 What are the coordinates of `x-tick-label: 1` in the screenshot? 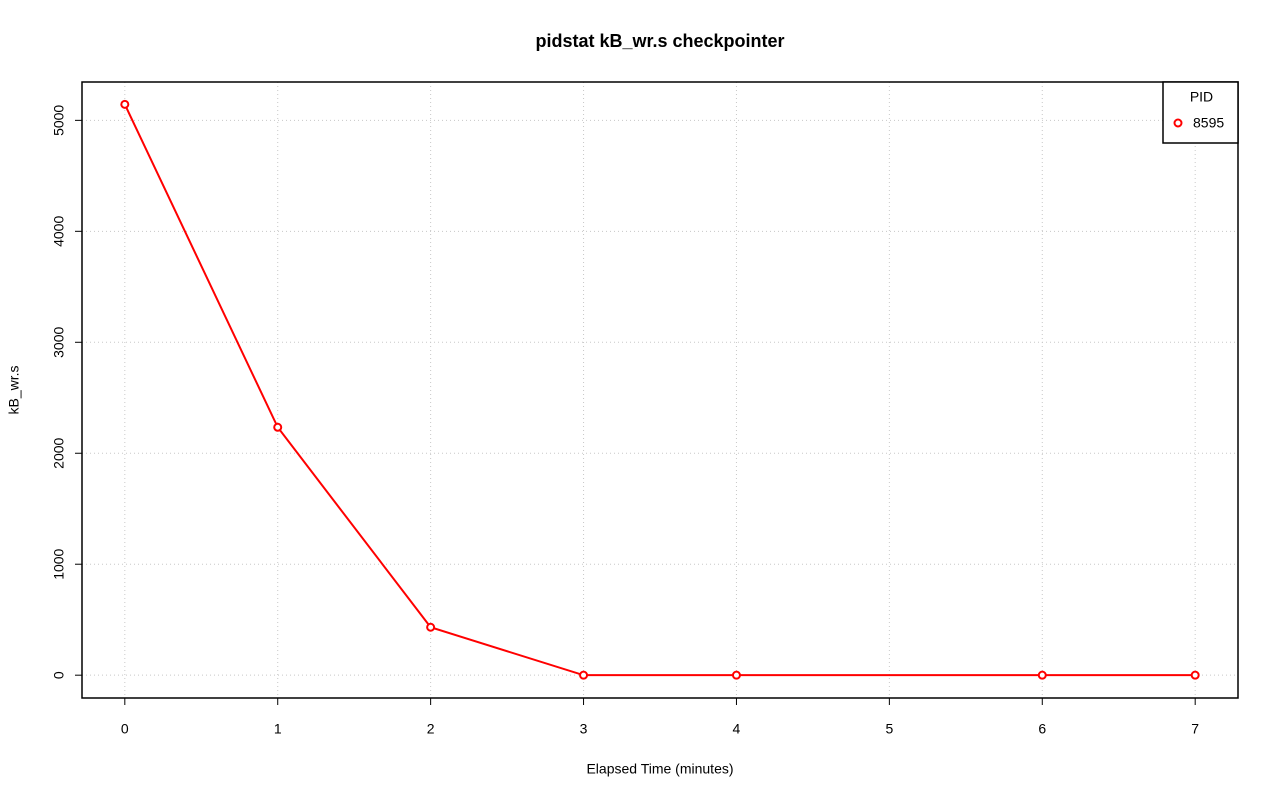 It's located at (278, 729).